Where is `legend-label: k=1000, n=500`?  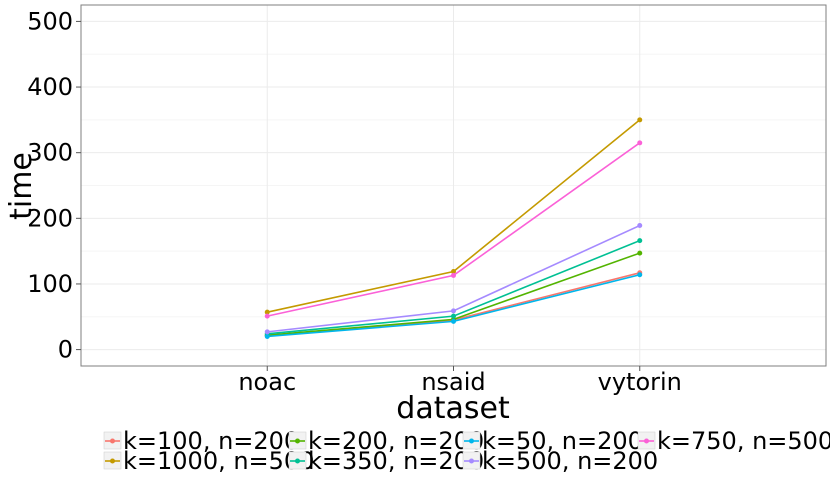 legend-label: k=1000, n=500 is located at coordinates (218, 461).